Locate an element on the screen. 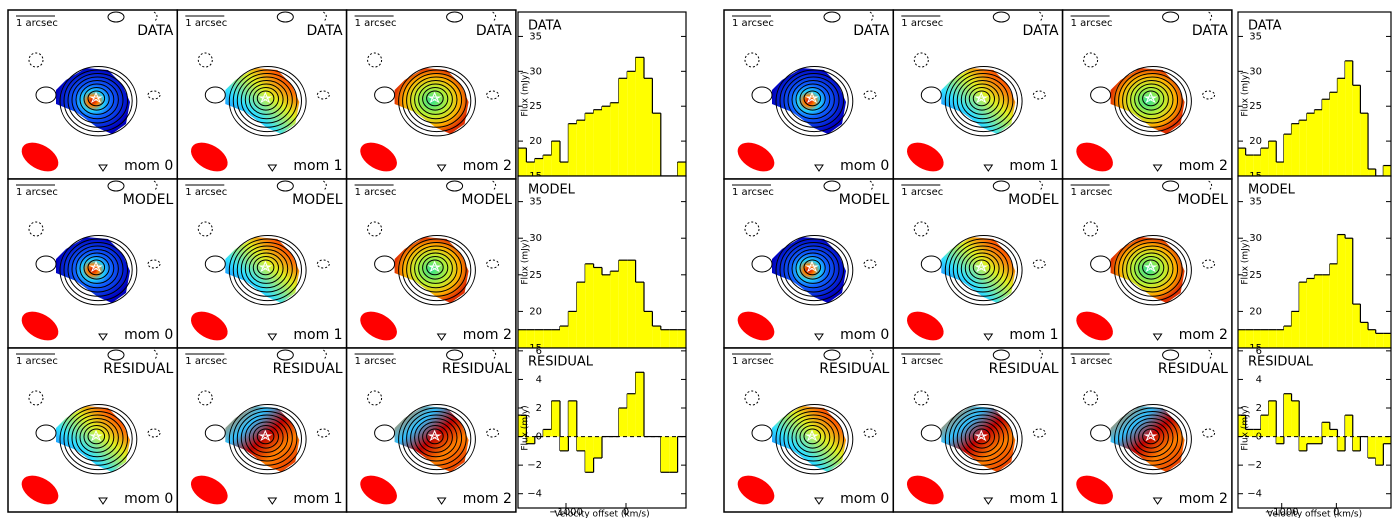  y-tick-label: 25 is located at coordinates (1255, 106).